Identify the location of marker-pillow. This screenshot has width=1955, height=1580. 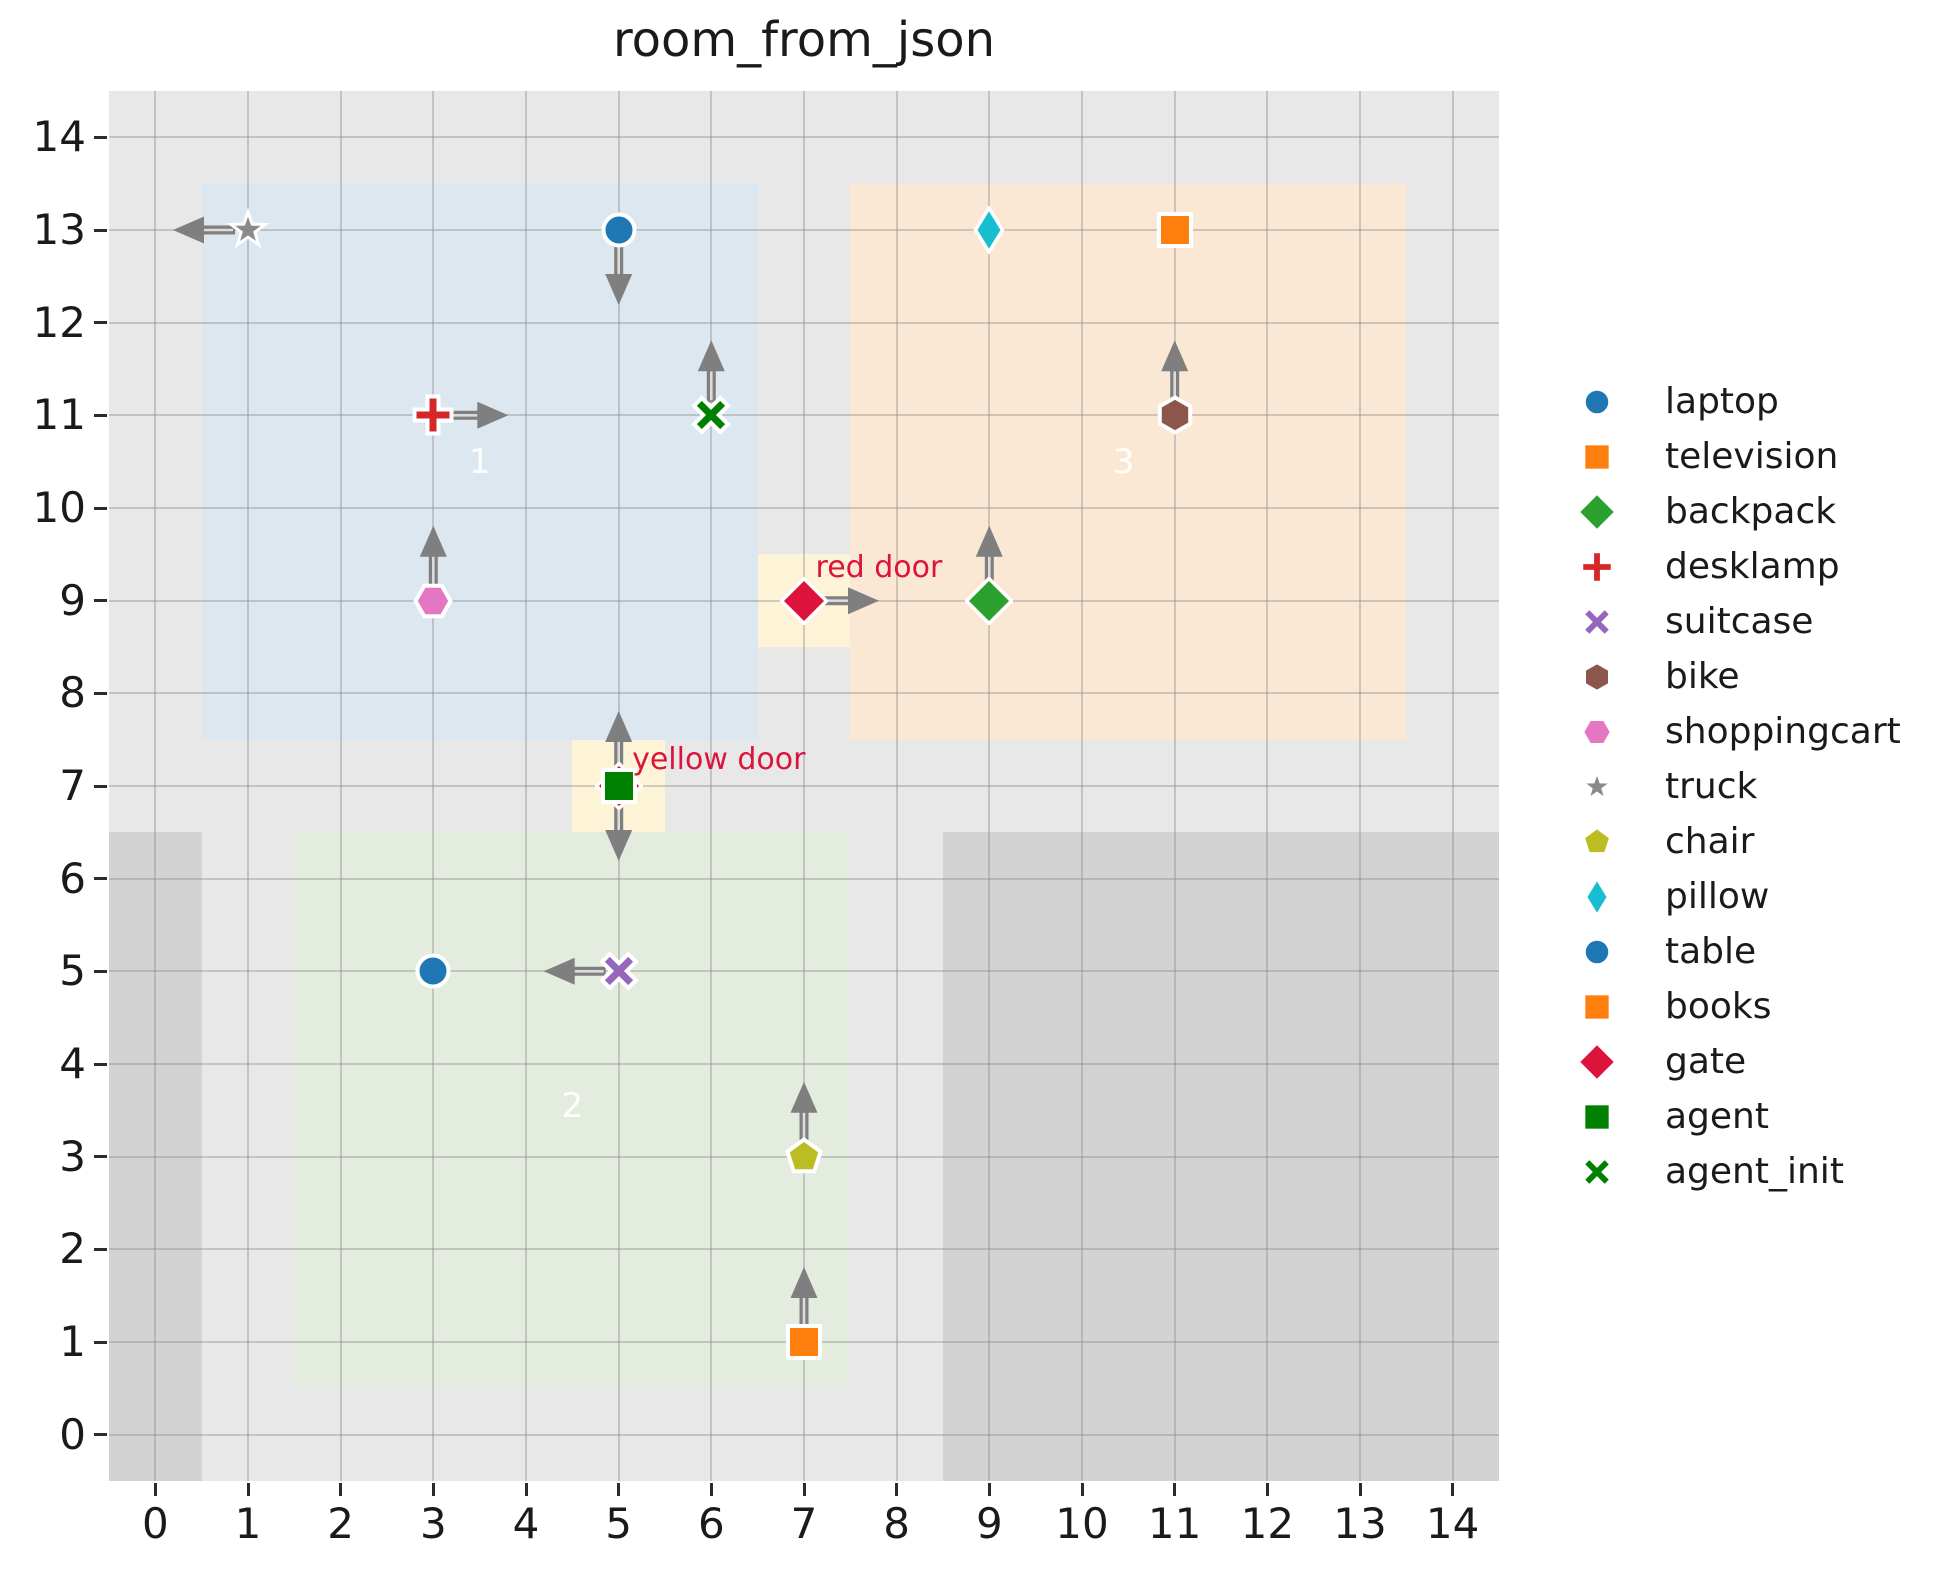
(989, 230).